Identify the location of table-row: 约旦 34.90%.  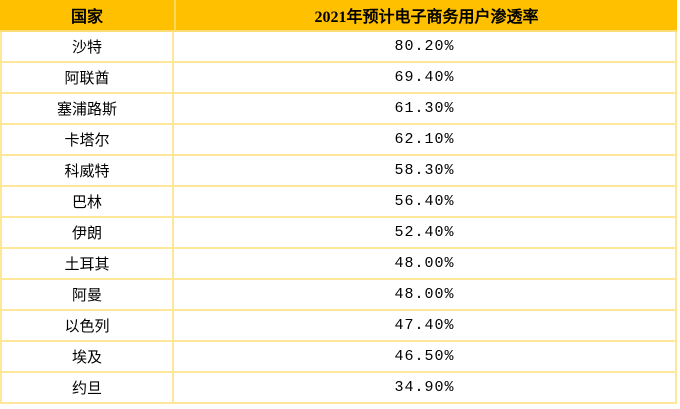
(338, 388).